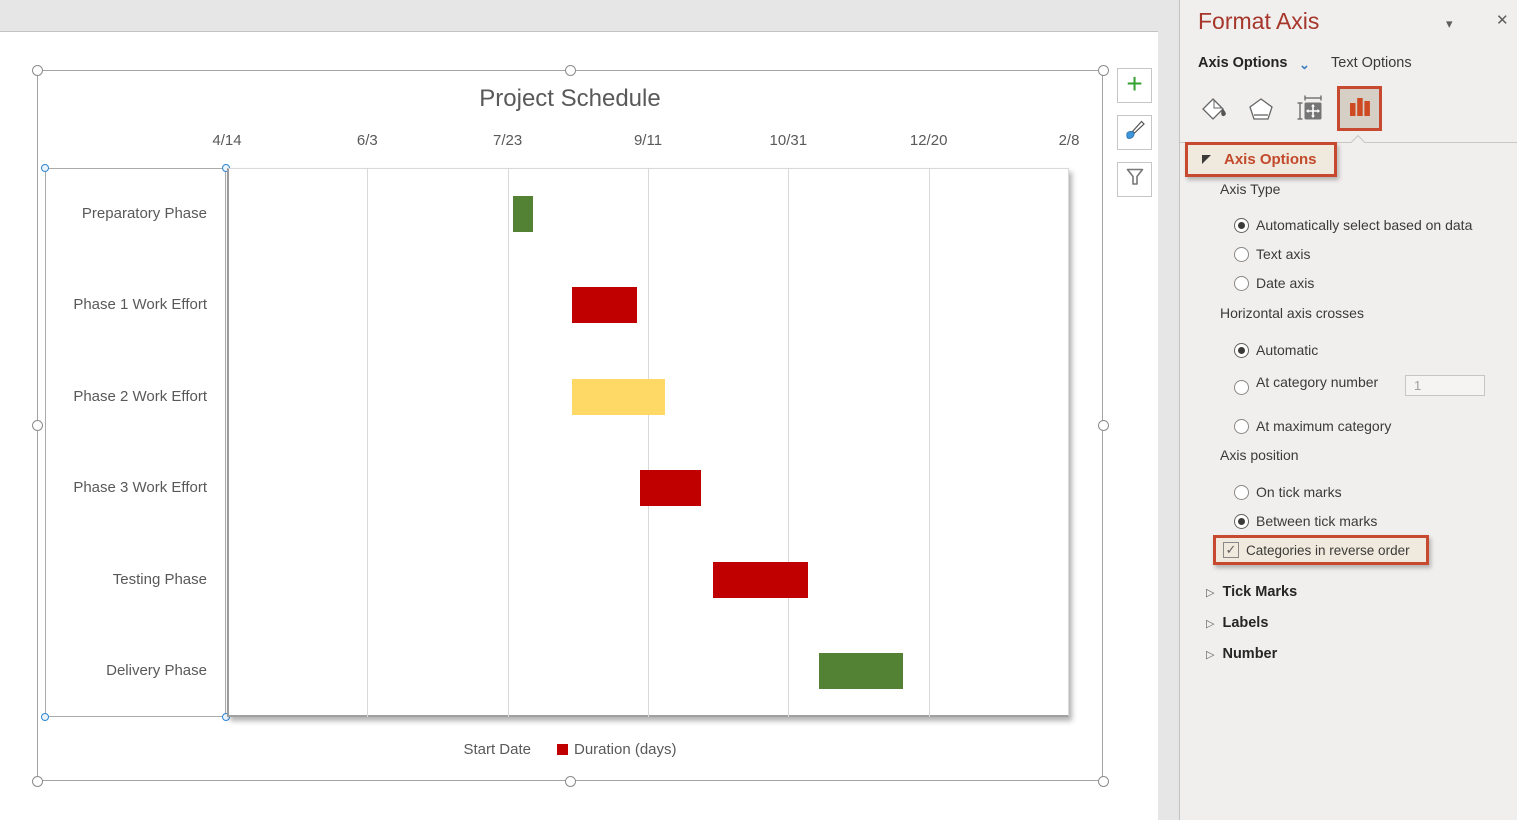 The height and width of the screenshot is (820, 1517). I want to click on pane-divider, so click(1348, 142).